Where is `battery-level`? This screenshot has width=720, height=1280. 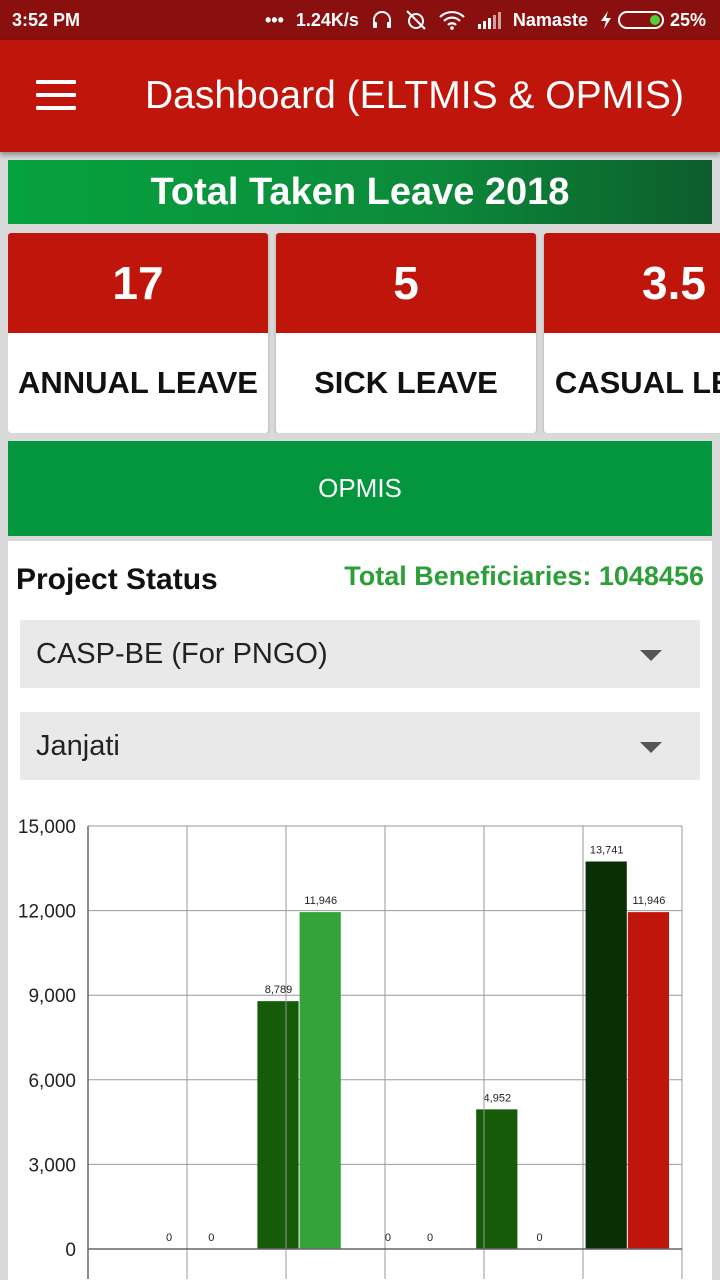 battery-level is located at coordinates (654, 20).